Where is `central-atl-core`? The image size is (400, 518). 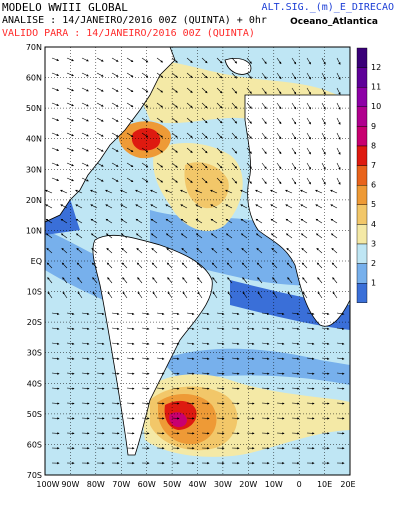 central-atl-core is located at coordinates (206, 185).